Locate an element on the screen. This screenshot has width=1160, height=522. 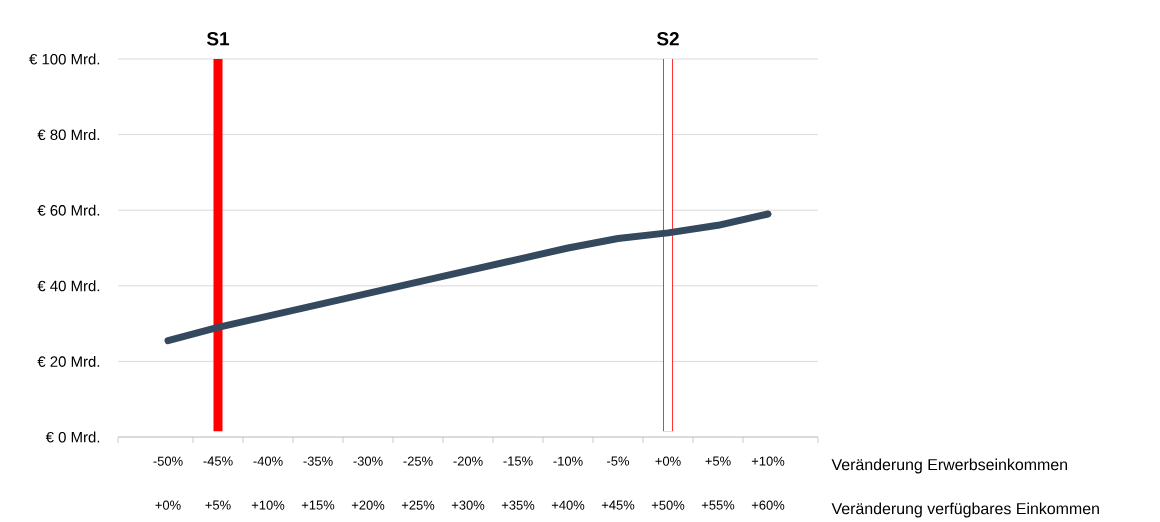
x-tick-label: +10% is located at coordinates (768, 461).